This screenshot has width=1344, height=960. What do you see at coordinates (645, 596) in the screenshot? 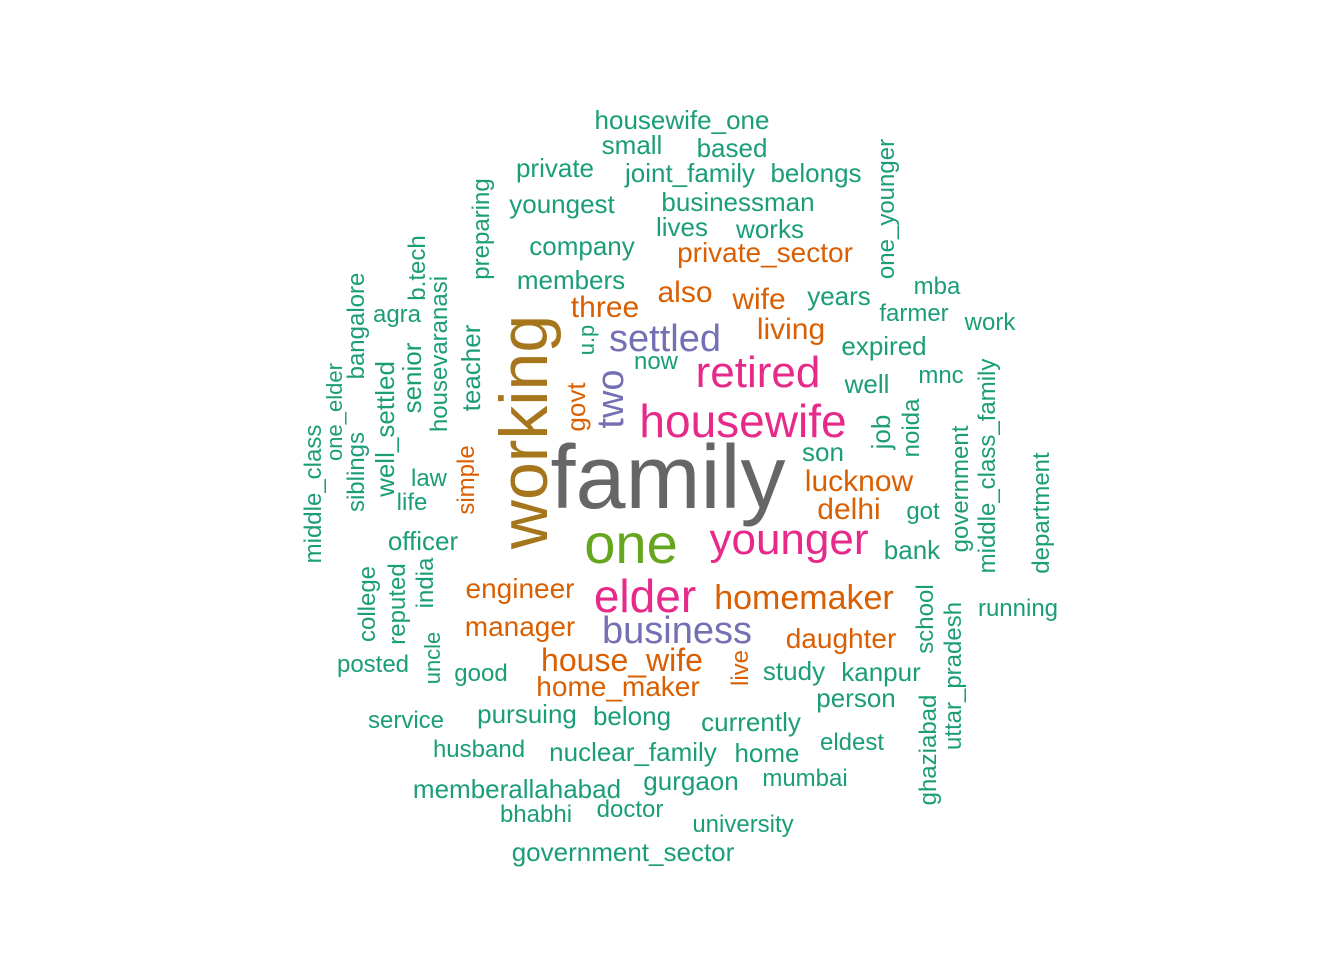
I see `cloud-word: elder` at bounding box center [645, 596].